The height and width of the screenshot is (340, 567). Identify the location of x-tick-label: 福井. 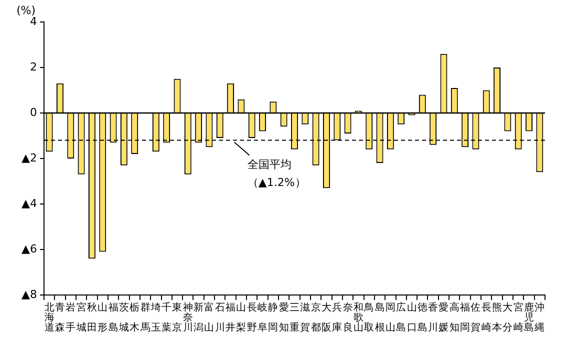
(231, 318).